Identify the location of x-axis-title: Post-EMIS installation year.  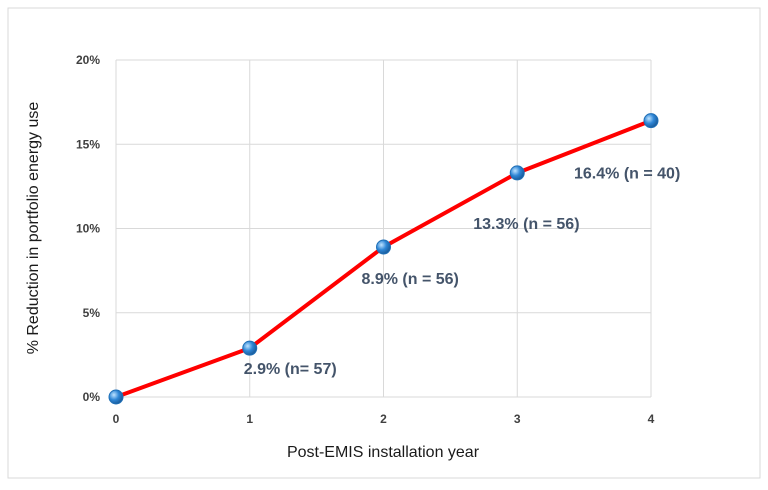
(383, 452).